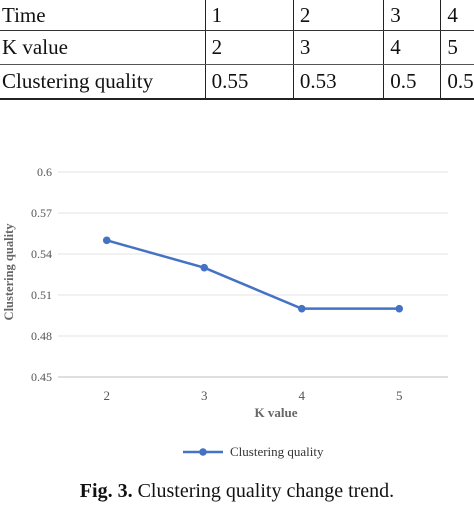 This screenshot has height=506, width=474. What do you see at coordinates (107, 395) in the screenshot?
I see `x-tick-label: 2` at bounding box center [107, 395].